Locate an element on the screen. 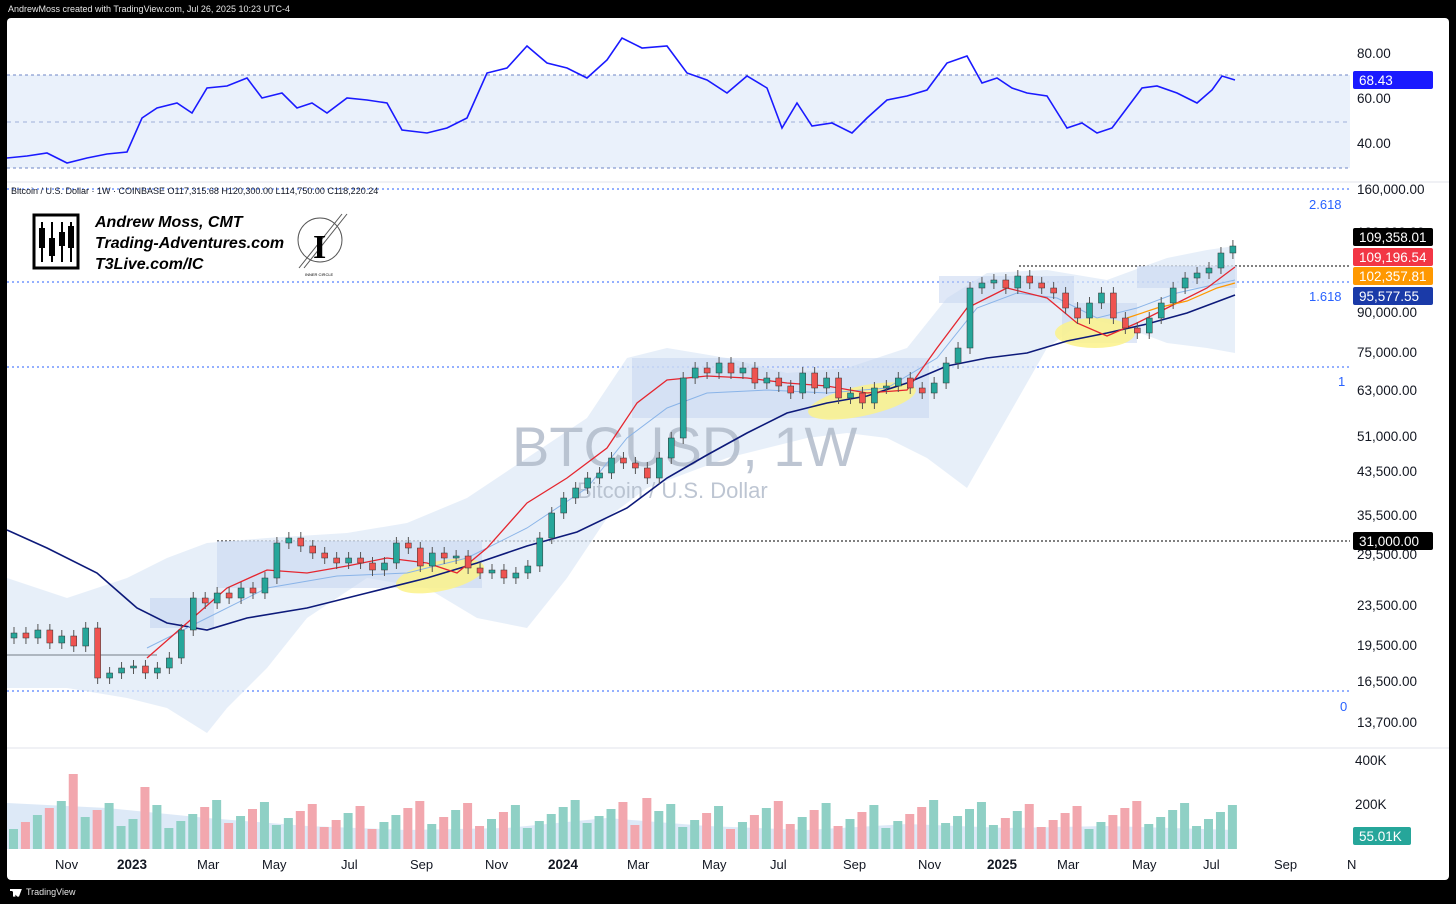 This screenshot has width=1456, height=904. price-axis-label: 19,500.00 is located at coordinates (1387, 645).